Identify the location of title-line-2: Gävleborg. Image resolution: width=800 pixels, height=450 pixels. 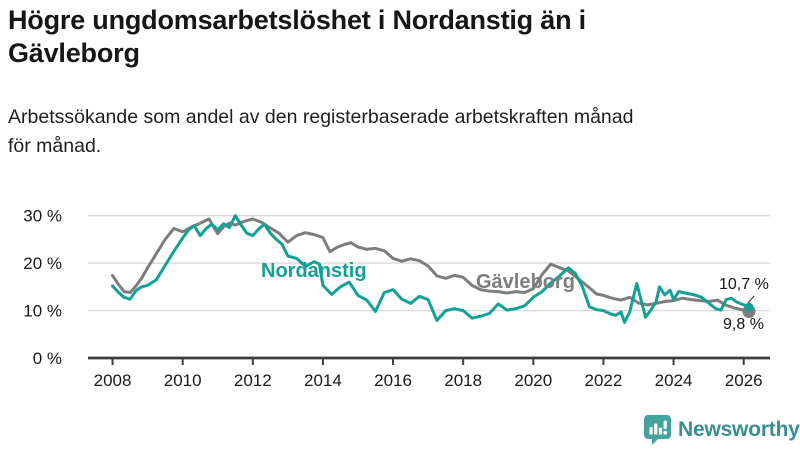
(74, 52).